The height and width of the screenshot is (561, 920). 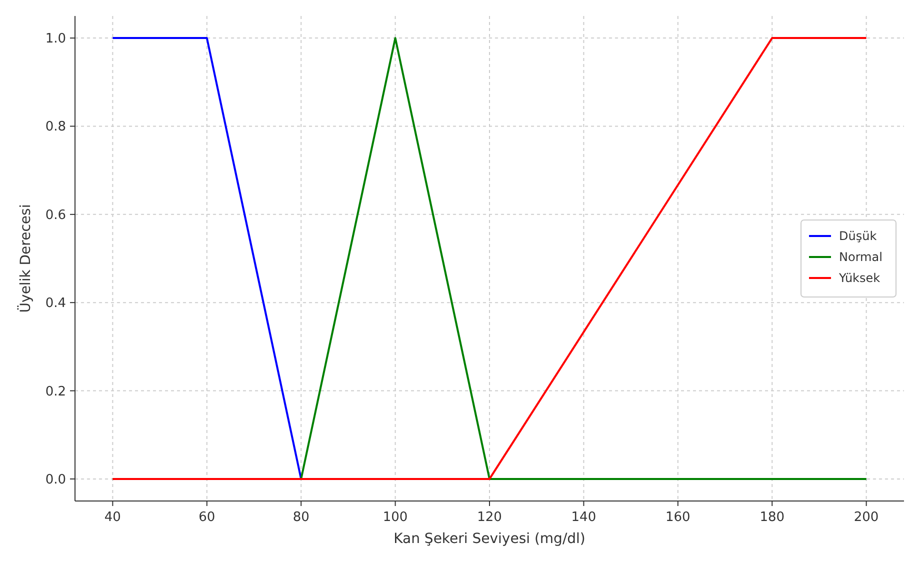 I want to click on x-tick-label: 160, so click(x=677, y=517).